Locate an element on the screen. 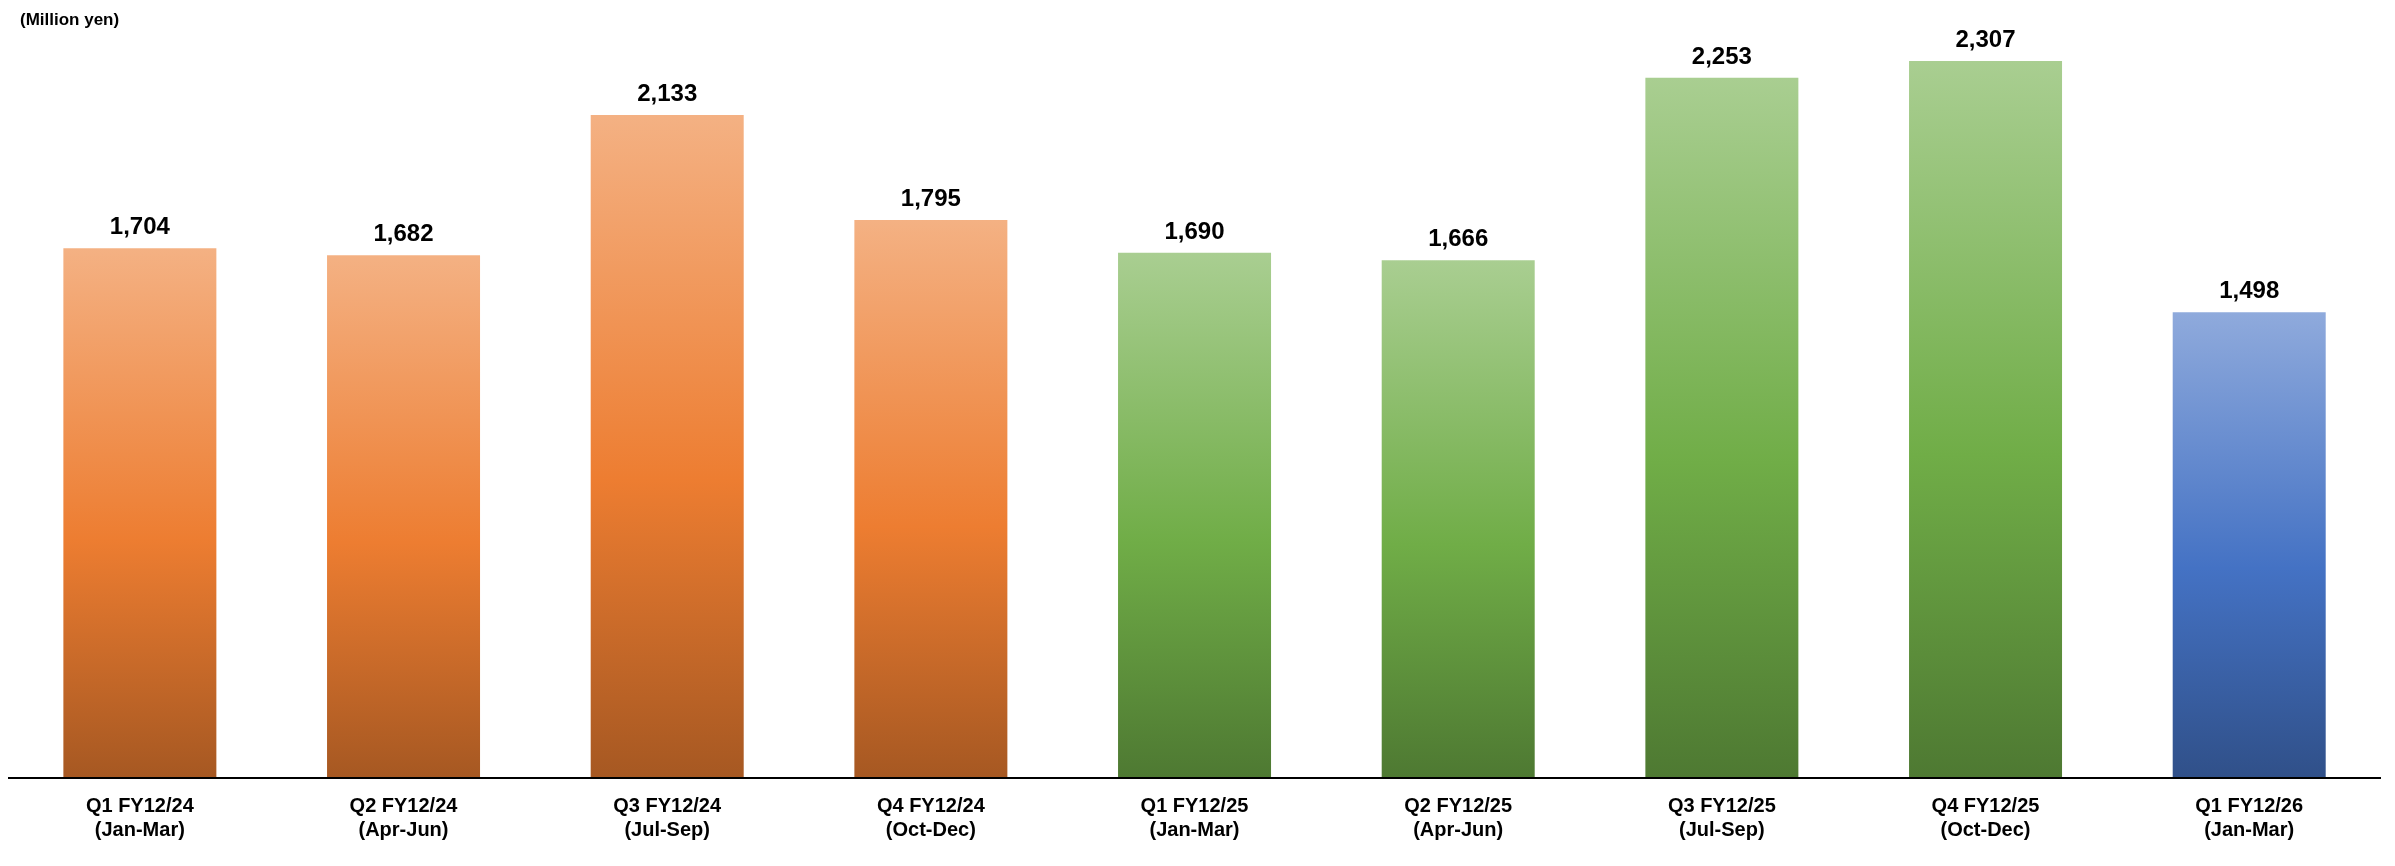 The width and height of the screenshot is (2395, 866). x-tick-label: Q3 FY12/25 (Jul-Sep) is located at coordinates (1721, 817).